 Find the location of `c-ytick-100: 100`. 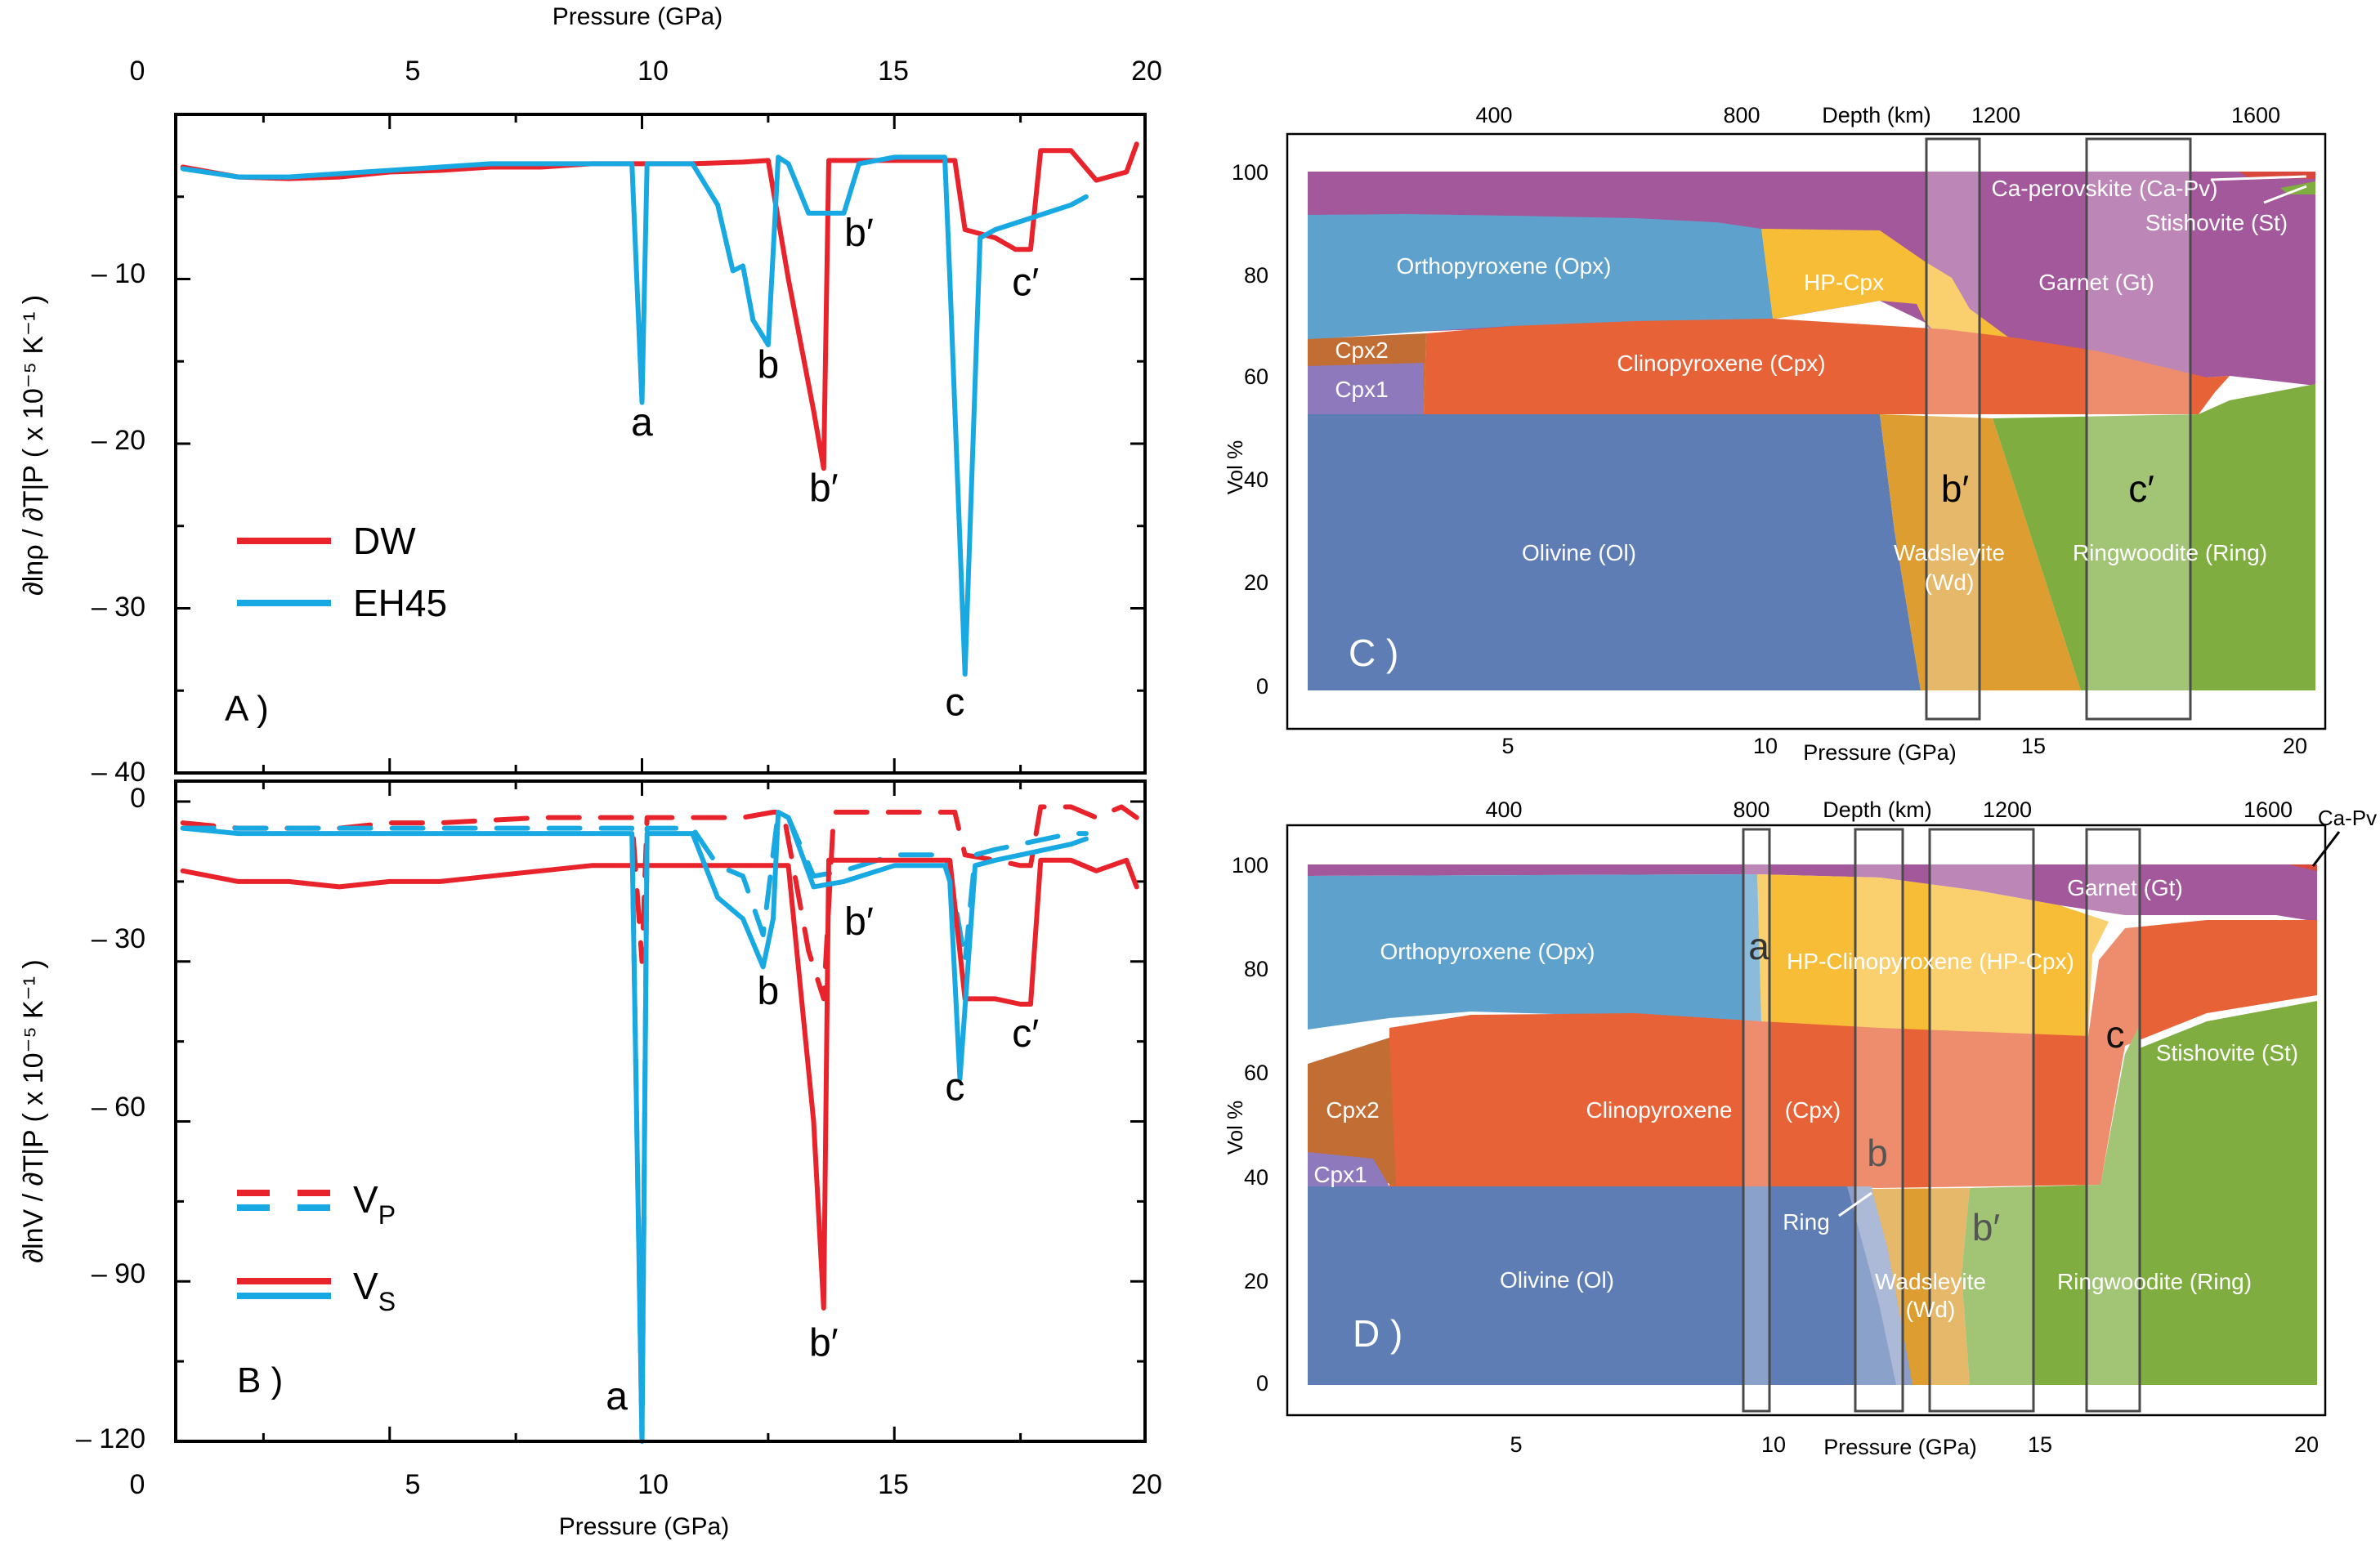

c-ytick-100: 100 is located at coordinates (1250, 172).